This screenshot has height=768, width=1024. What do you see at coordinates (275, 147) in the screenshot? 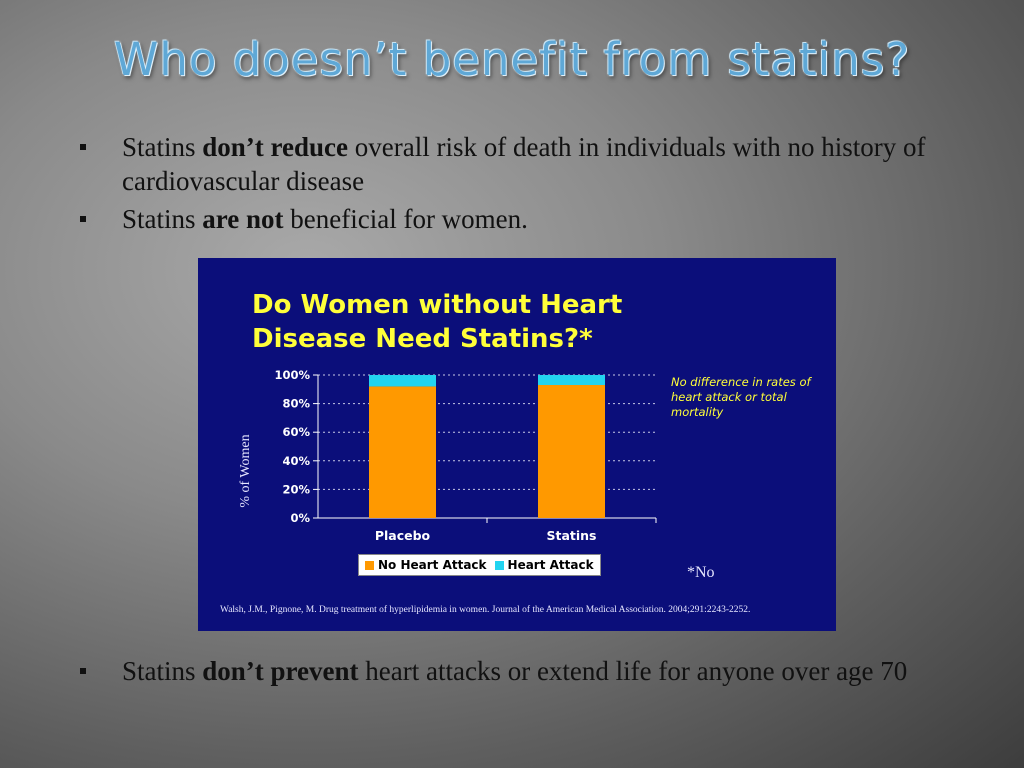
I see `bullet-emphasis: don’t reduce` at bounding box center [275, 147].